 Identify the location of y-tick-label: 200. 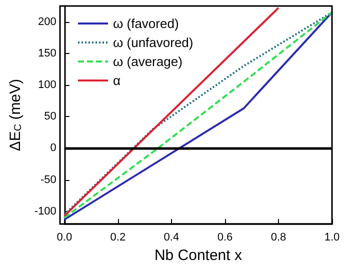
(47, 22).